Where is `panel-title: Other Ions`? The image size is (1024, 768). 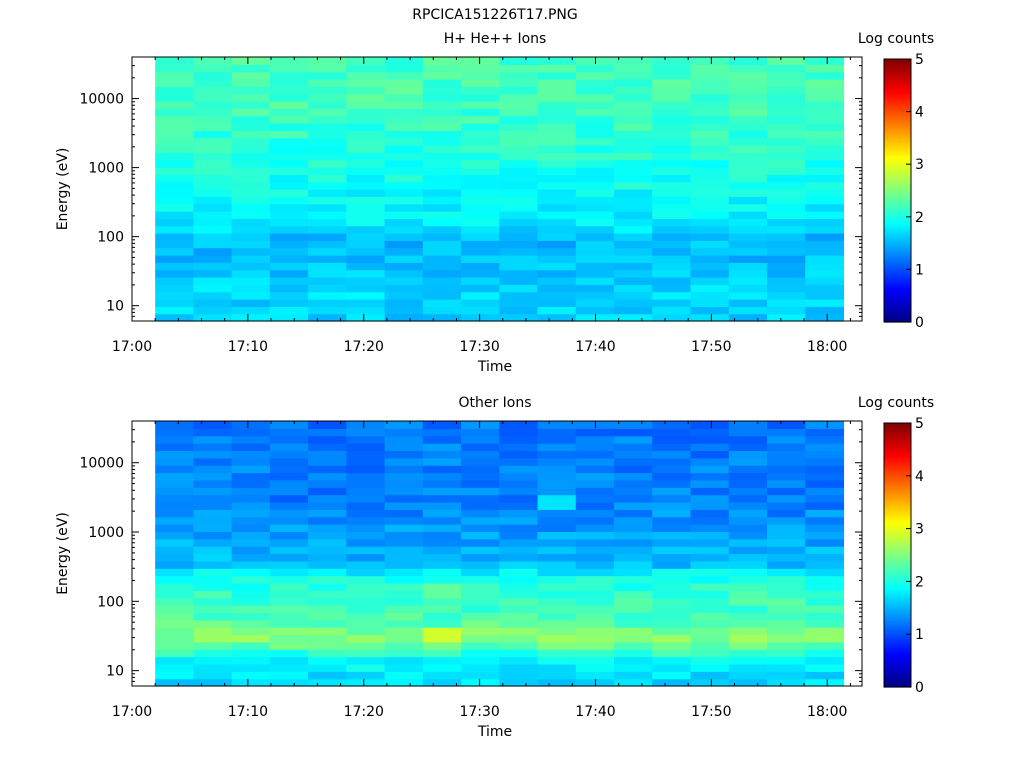 panel-title: Other Ions is located at coordinates (494, 403).